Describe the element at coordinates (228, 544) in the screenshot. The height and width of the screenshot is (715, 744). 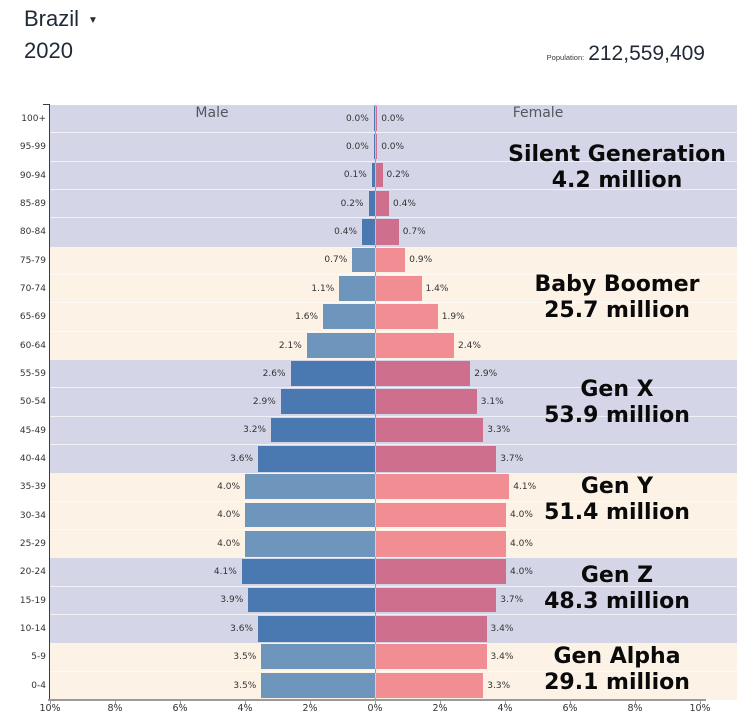
I see `male-value-label: 4.0%` at that location.